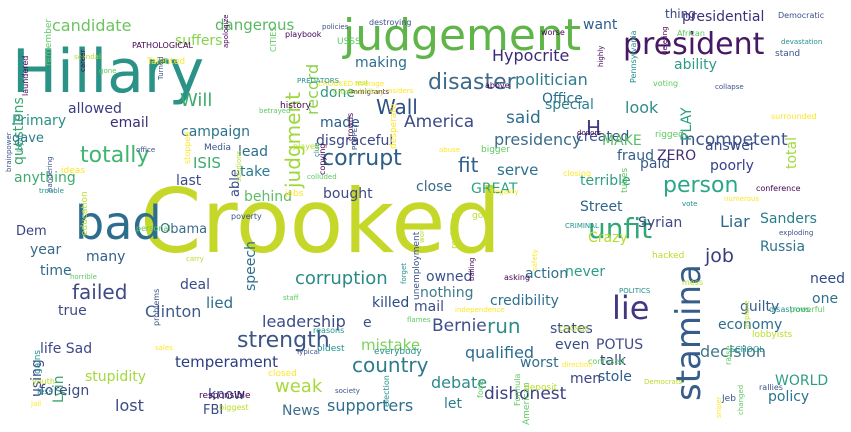  Describe the element at coordinates (370, 405) in the screenshot. I see `word-supporters: supporters` at that location.